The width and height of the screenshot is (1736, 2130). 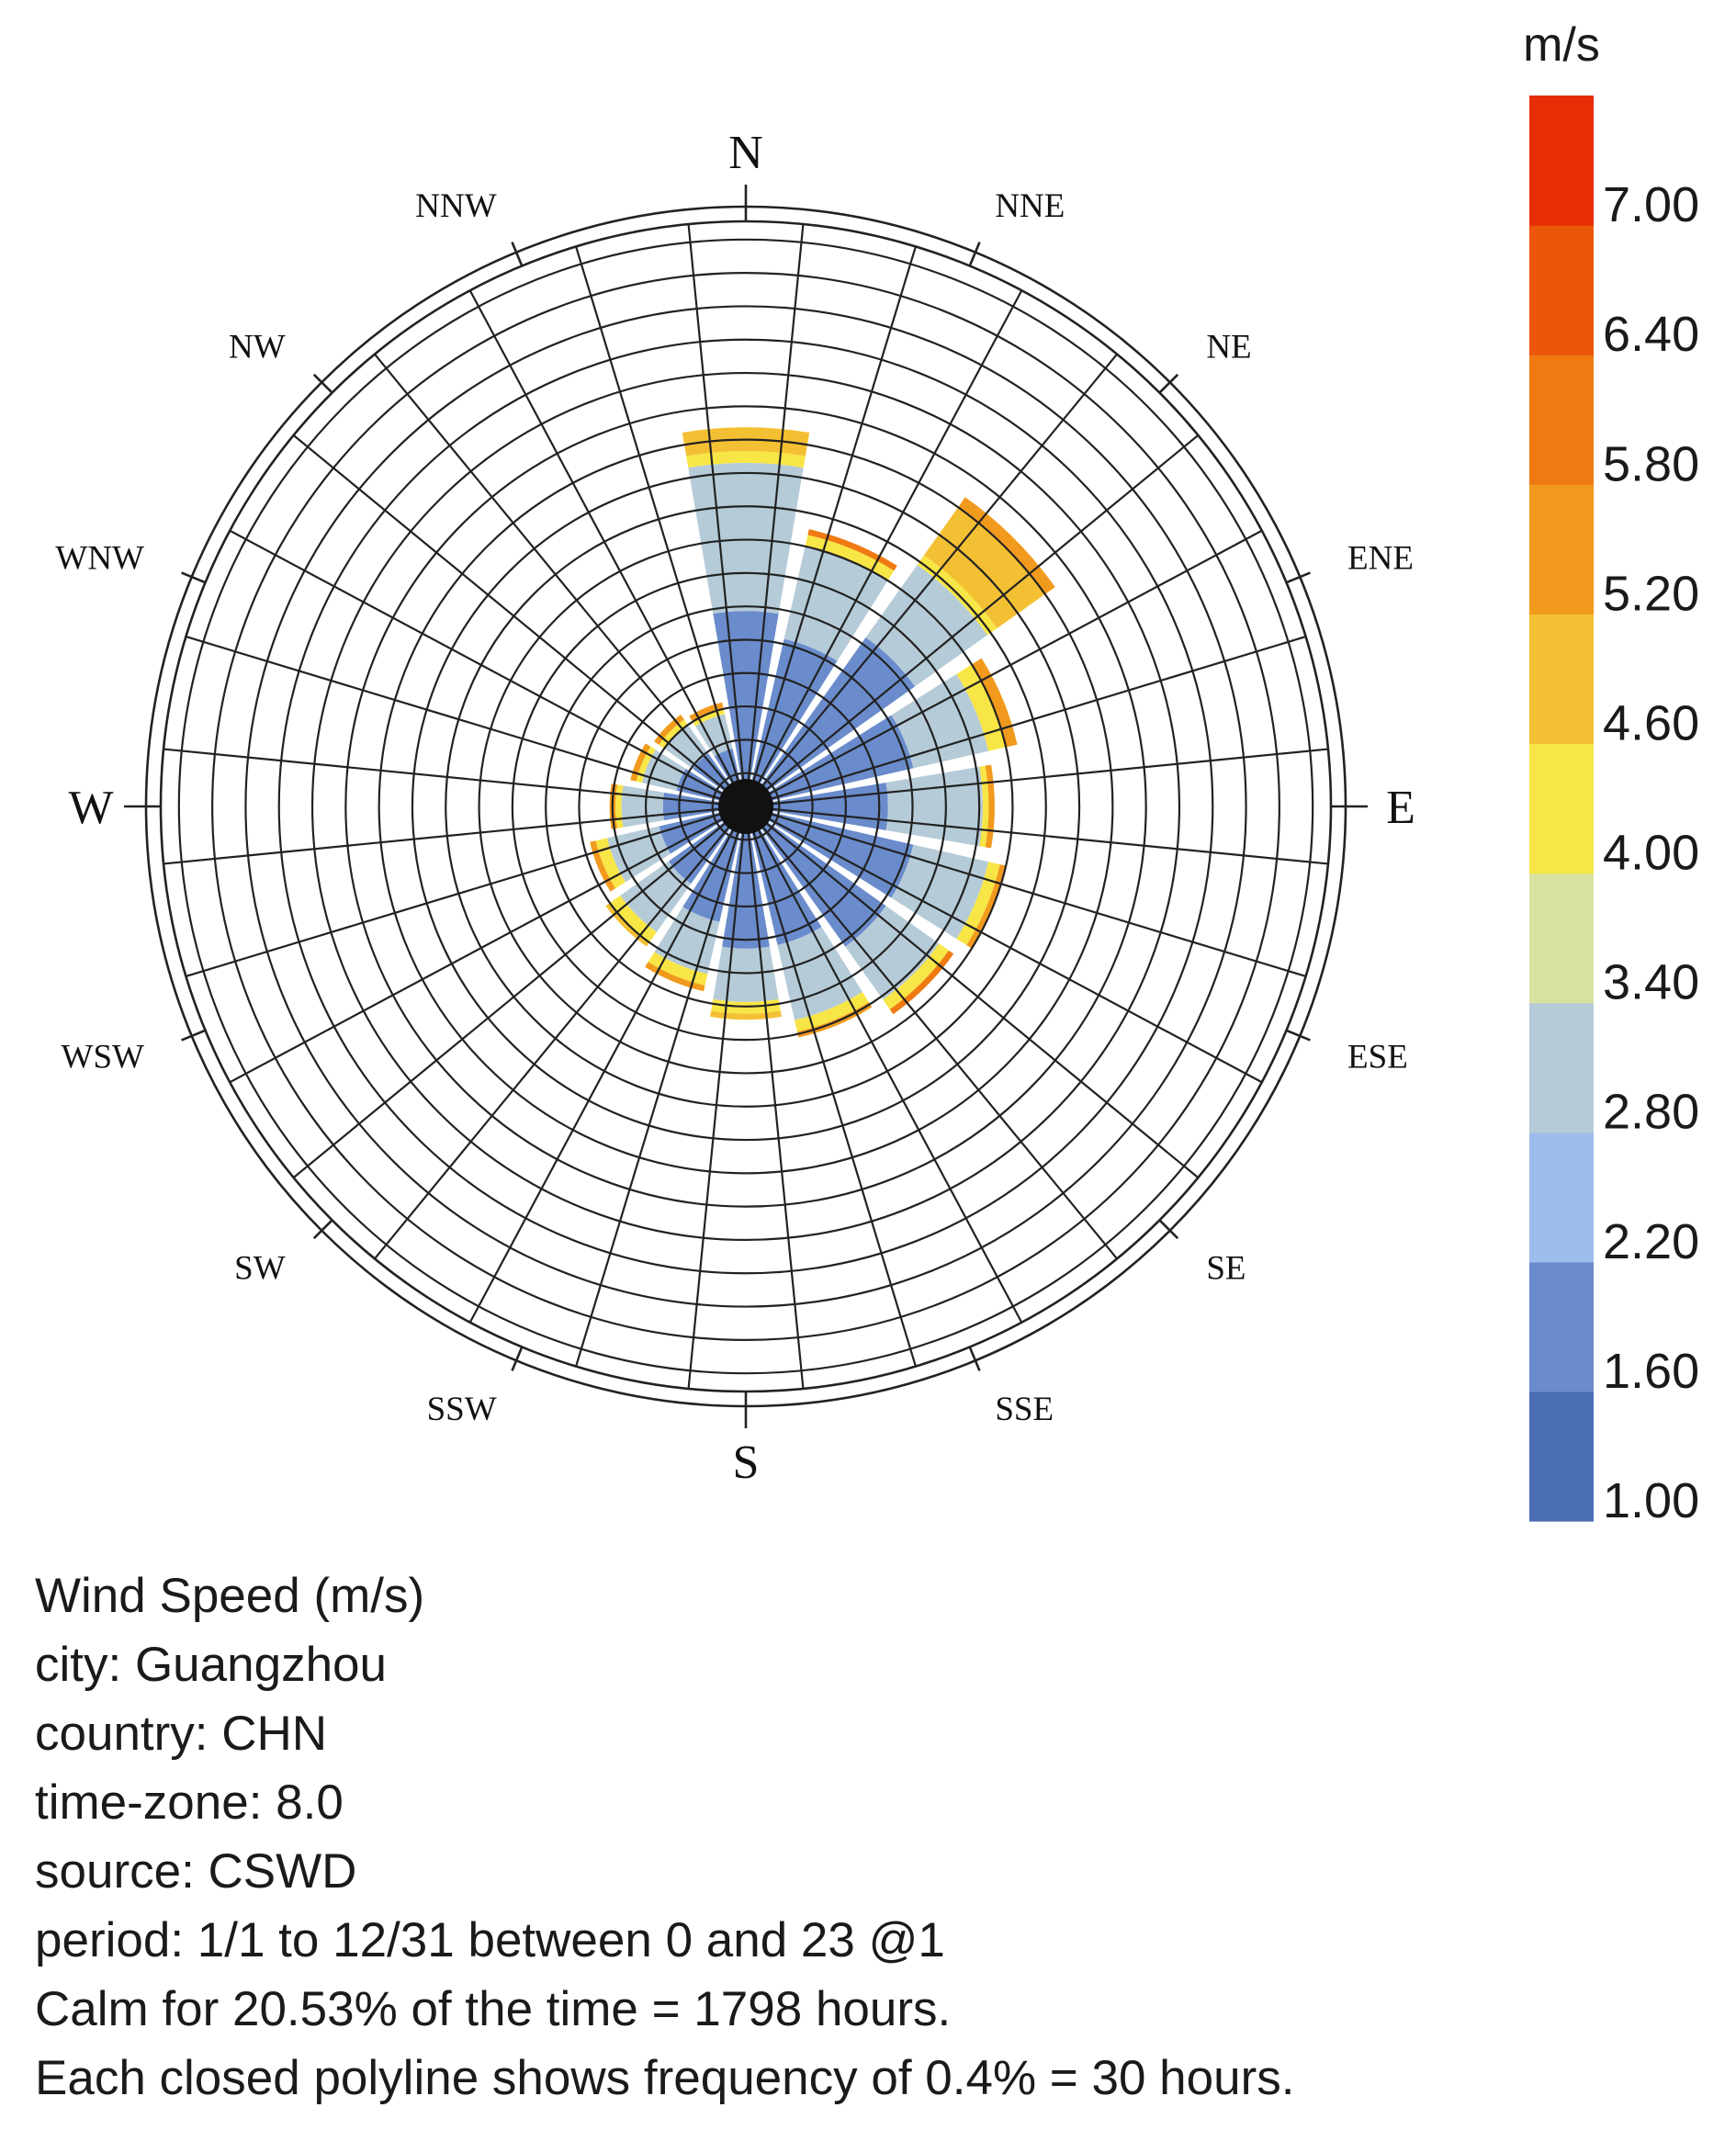 What do you see at coordinates (211, 1665) in the screenshot?
I see `info-city: city: Guangzhou` at bounding box center [211, 1665].